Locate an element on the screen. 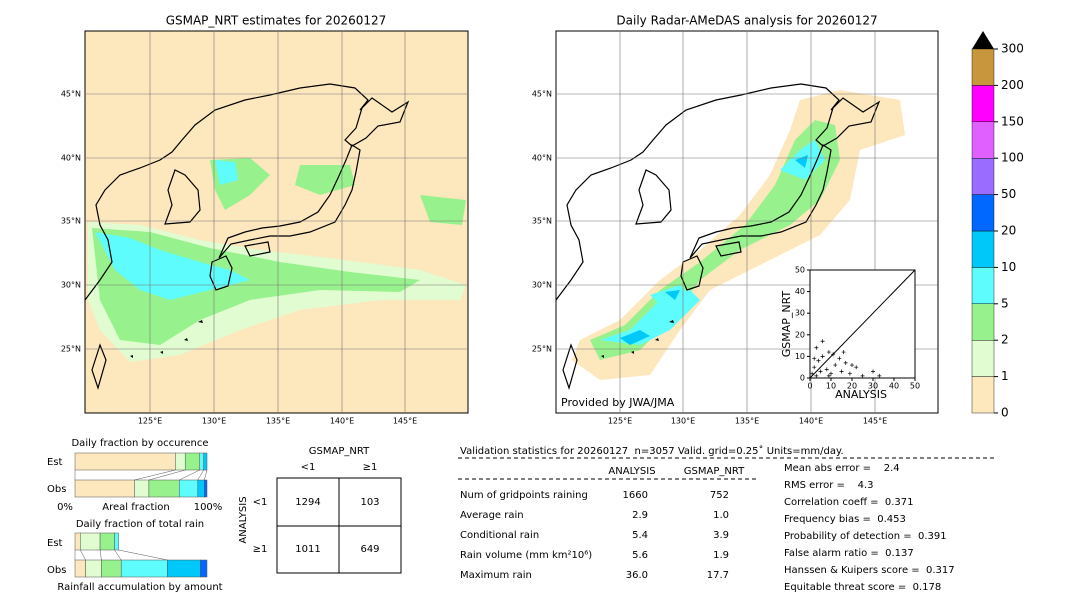 The height and width of the screenshot is (616, 1080). scatter-ylabel: GSMAP_NRT is located at coordinates (786, 324).